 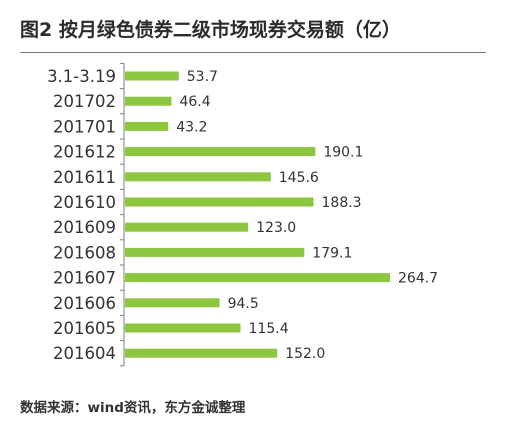 What do you see at coordinates (243, 304) in the screenshot?
I see `value-label: 94.5` at bounding box center [243, 304].